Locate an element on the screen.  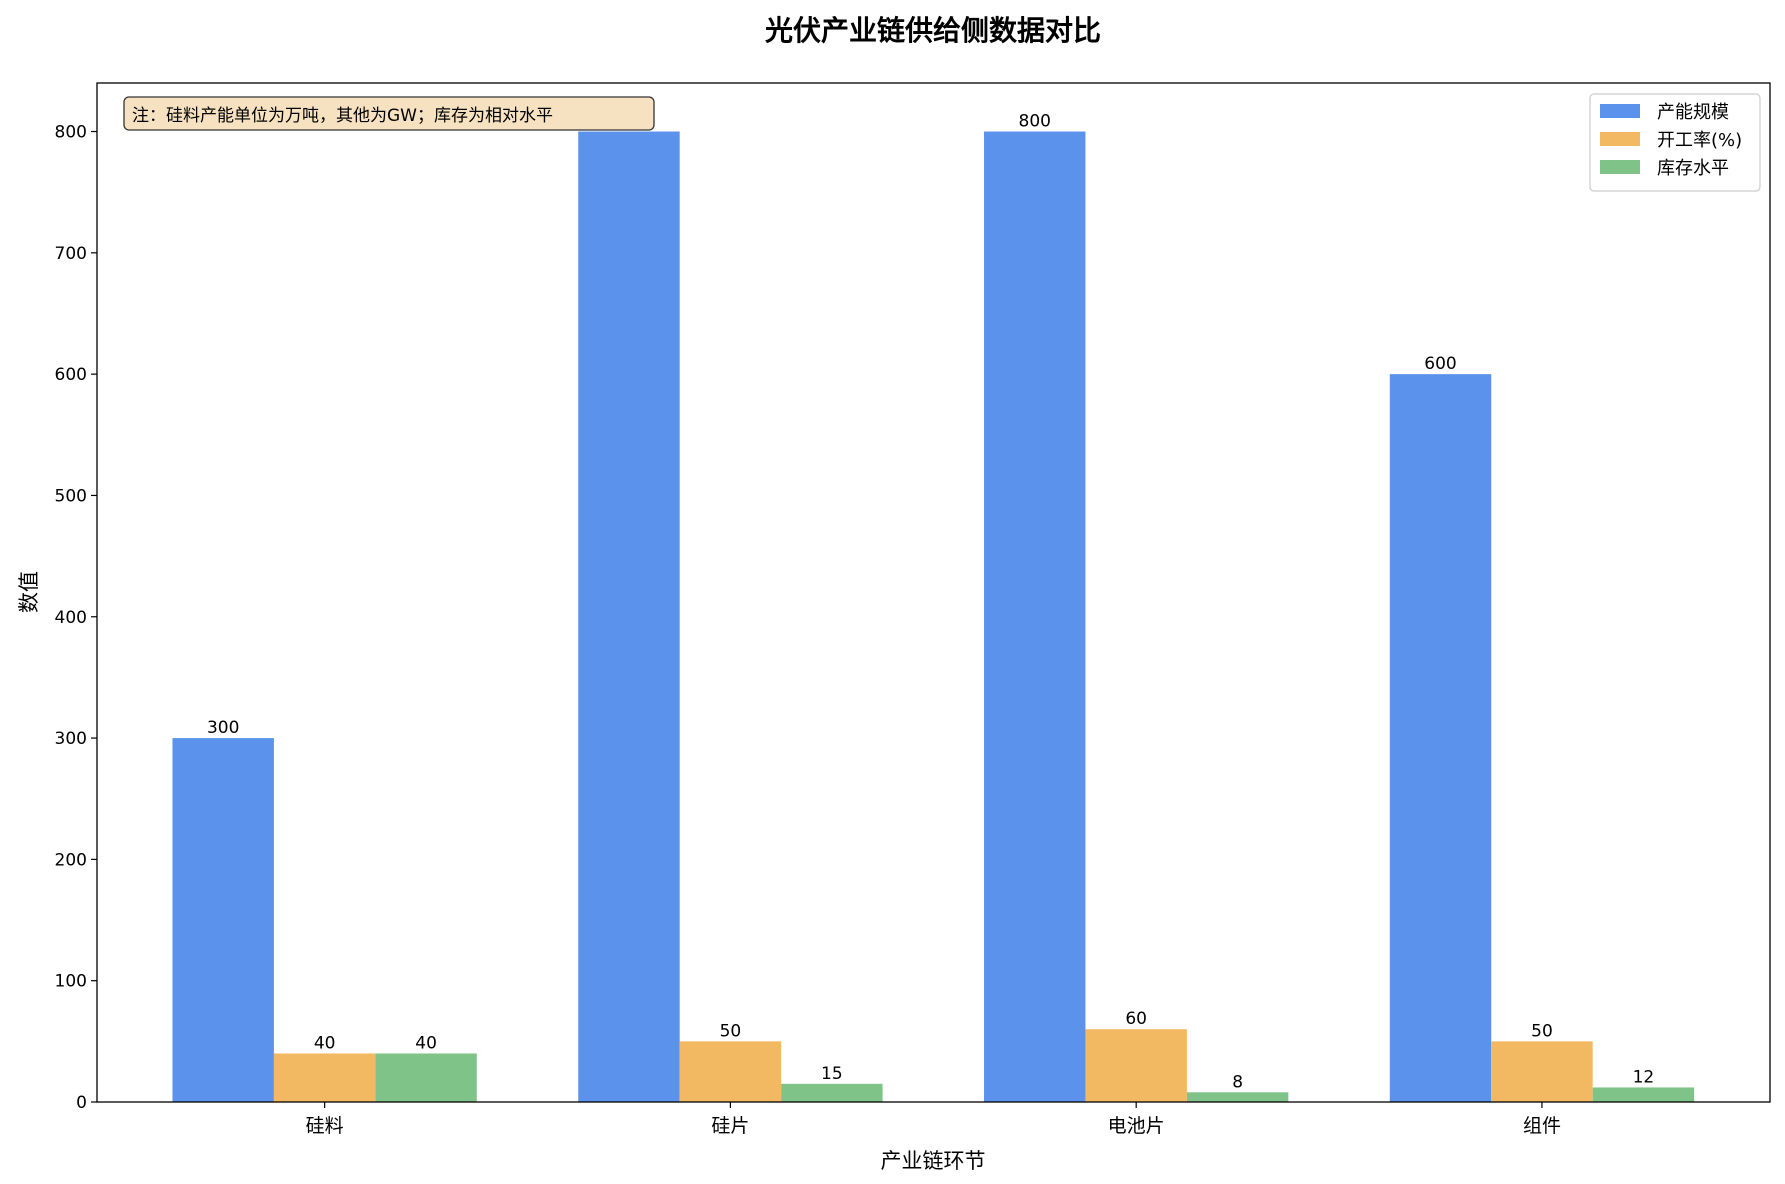
data-label: 300 is located at coordinates (223, 728).